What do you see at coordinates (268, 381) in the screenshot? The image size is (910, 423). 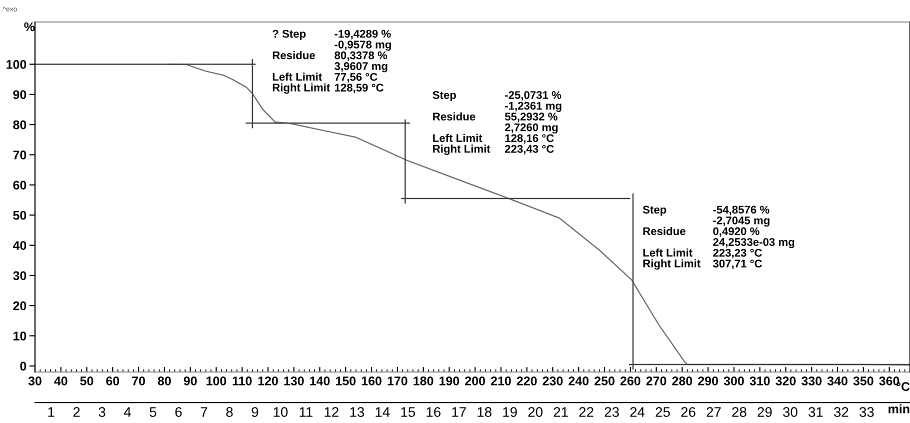 I see `x-tick-label: 120` at bounding box center [268, 381].